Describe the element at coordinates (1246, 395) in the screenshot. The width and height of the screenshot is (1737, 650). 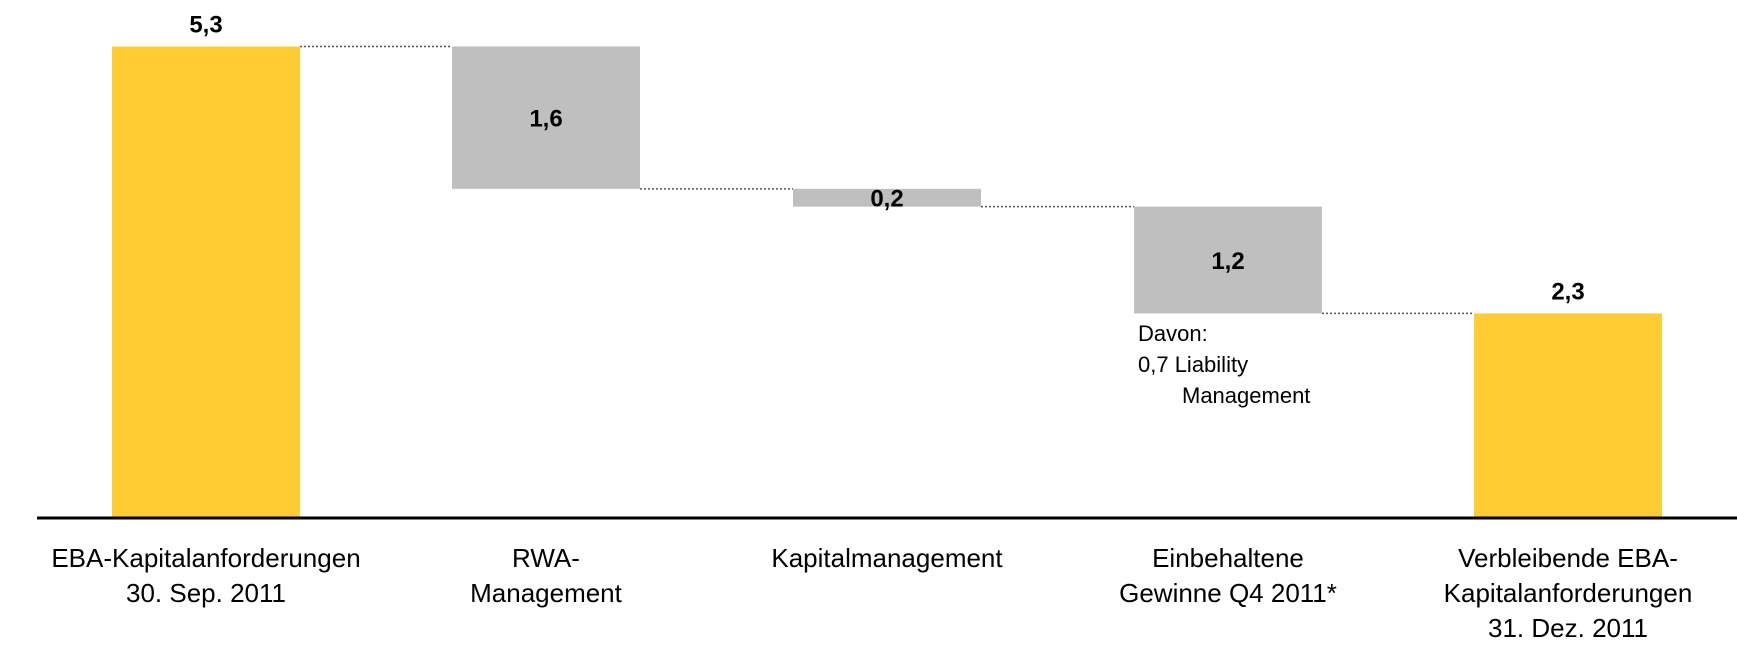
I see `annotation: Management` at that location.